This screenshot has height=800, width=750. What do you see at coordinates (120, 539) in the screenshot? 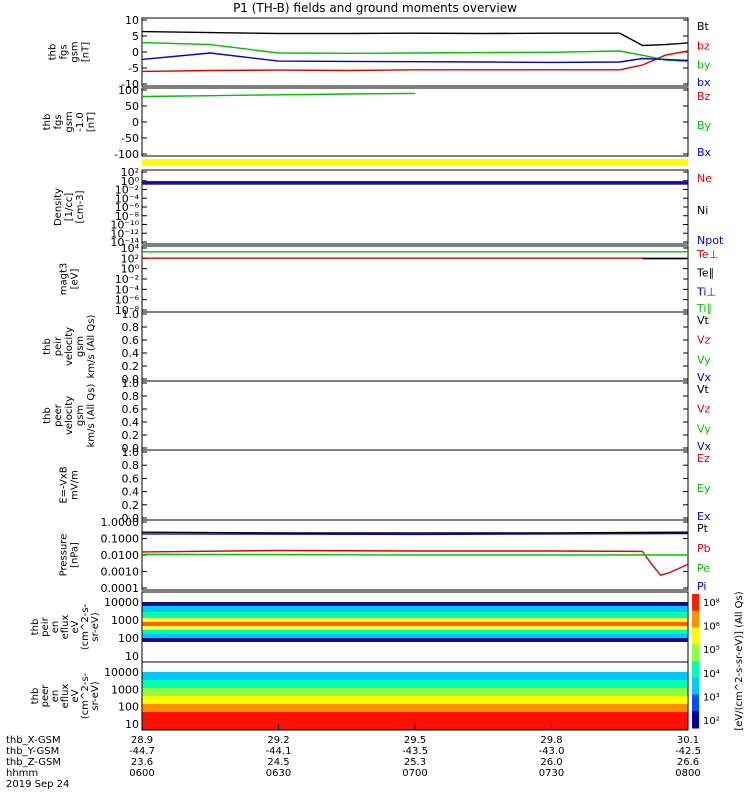
I see `y-tick-label: 0.1000` at bounding box center [120, 539].